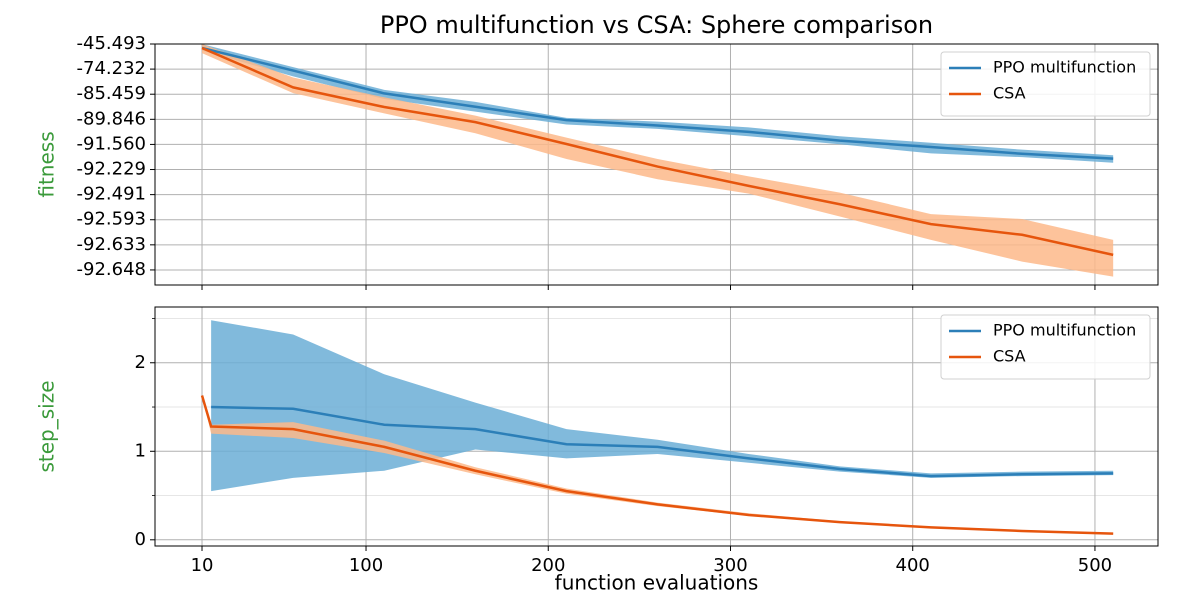 The width and height of the screenshot is (1200, 600). What do you see at coordinates (657, 583) in the screenshot?
I see `x-axis-label: function evaluations` at bounding box center [657, 583].